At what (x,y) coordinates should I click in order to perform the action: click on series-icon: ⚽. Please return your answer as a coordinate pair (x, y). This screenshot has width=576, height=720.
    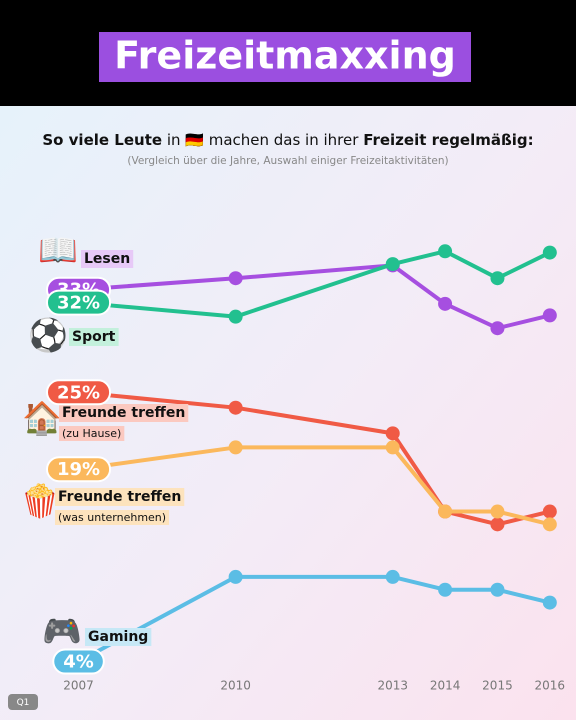
    Looking at the image, I should click on (47, 335).